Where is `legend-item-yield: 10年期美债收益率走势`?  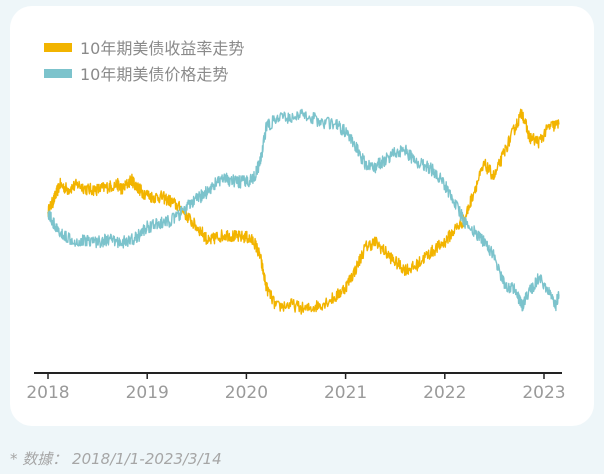 legend-item-yield: 10年期美债收益率走势 is located at coordinates (144, 47).